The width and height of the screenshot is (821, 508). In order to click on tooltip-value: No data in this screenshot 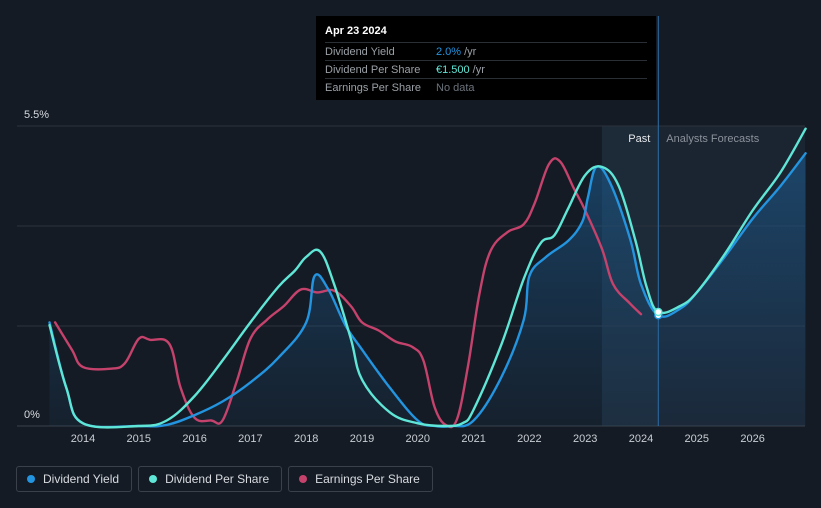, I will do `click(455, 87)`.